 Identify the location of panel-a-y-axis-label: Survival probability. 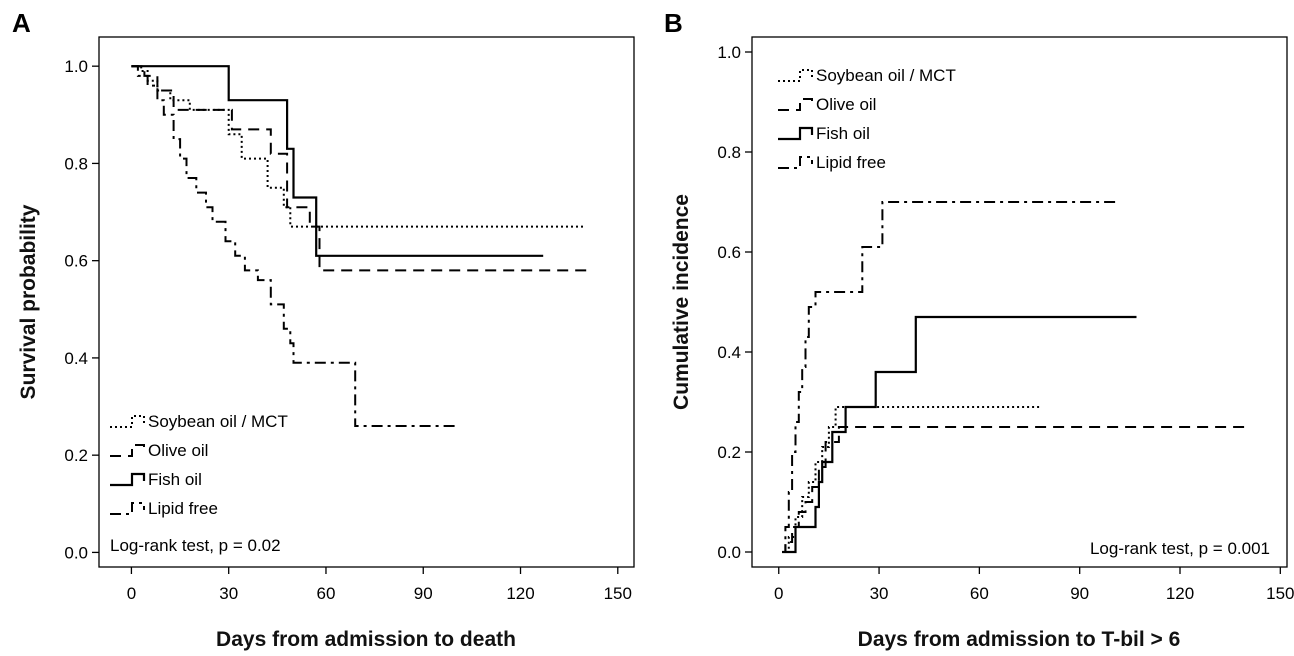
(28, 301).